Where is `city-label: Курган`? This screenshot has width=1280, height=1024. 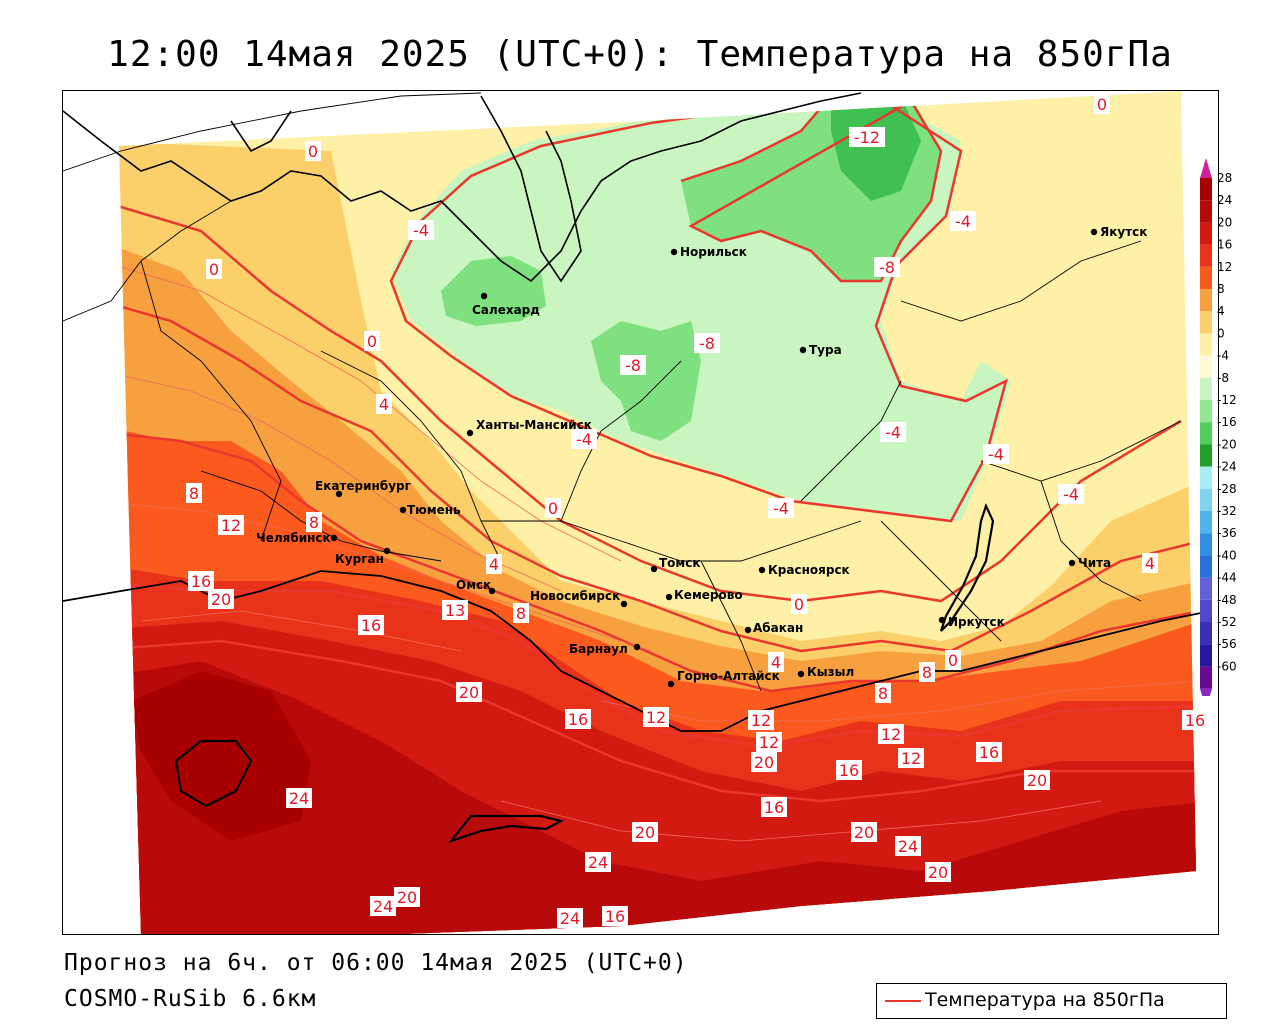
city-label: Курган is located at coordinates (359, 559).